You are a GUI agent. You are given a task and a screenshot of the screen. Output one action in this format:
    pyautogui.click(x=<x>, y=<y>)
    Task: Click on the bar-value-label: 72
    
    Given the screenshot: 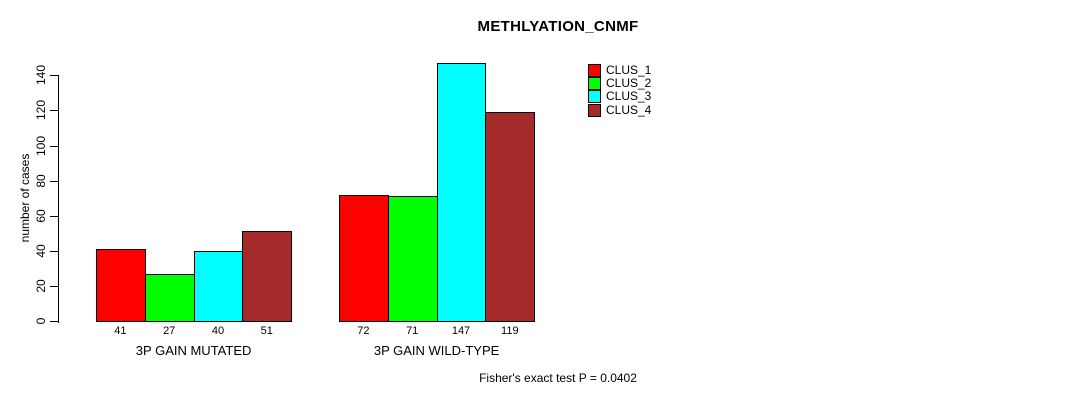 What is the action you would take?
    pyautogui.click(x=363, y=331)
    